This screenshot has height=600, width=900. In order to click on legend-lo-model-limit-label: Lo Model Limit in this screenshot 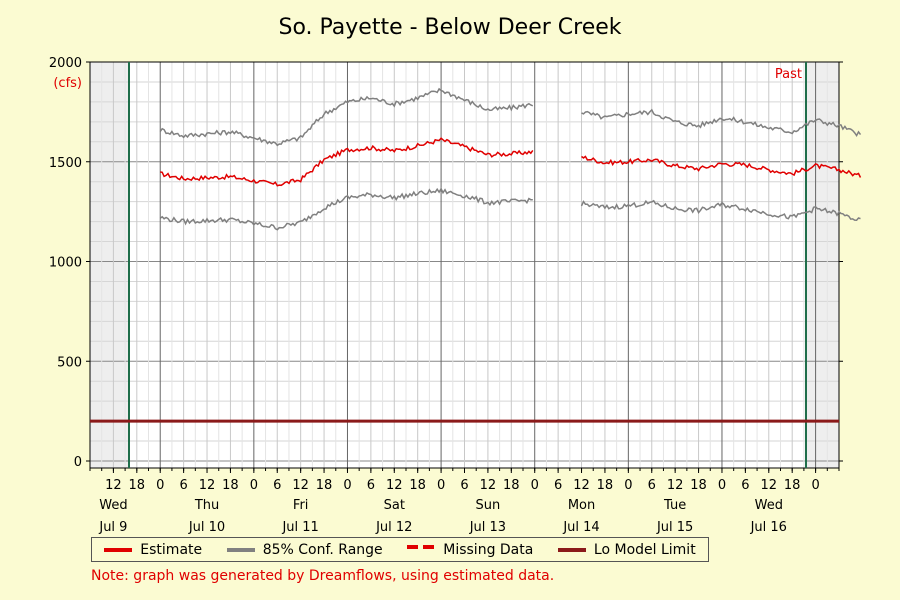, I will do `click(644, 549)`.